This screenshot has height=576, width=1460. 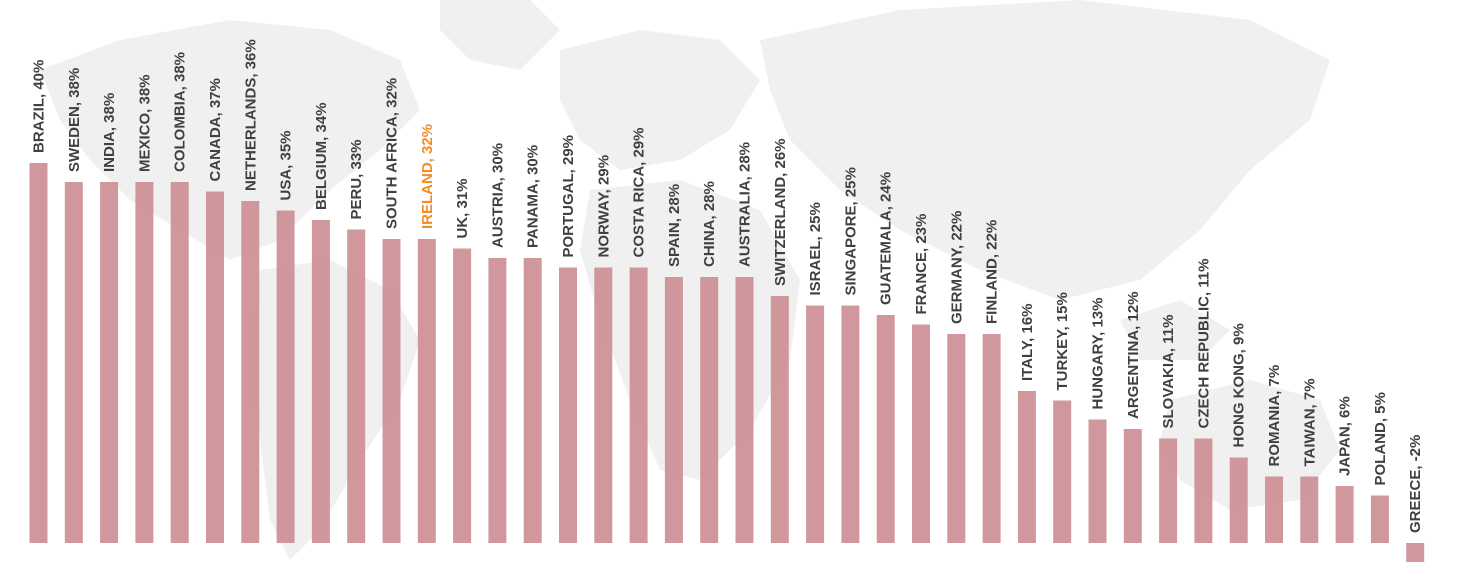 What do you see at coordinates (779, 419) in the screenshot?
I see `bar-switzerland` at bounding box center [779, 419].